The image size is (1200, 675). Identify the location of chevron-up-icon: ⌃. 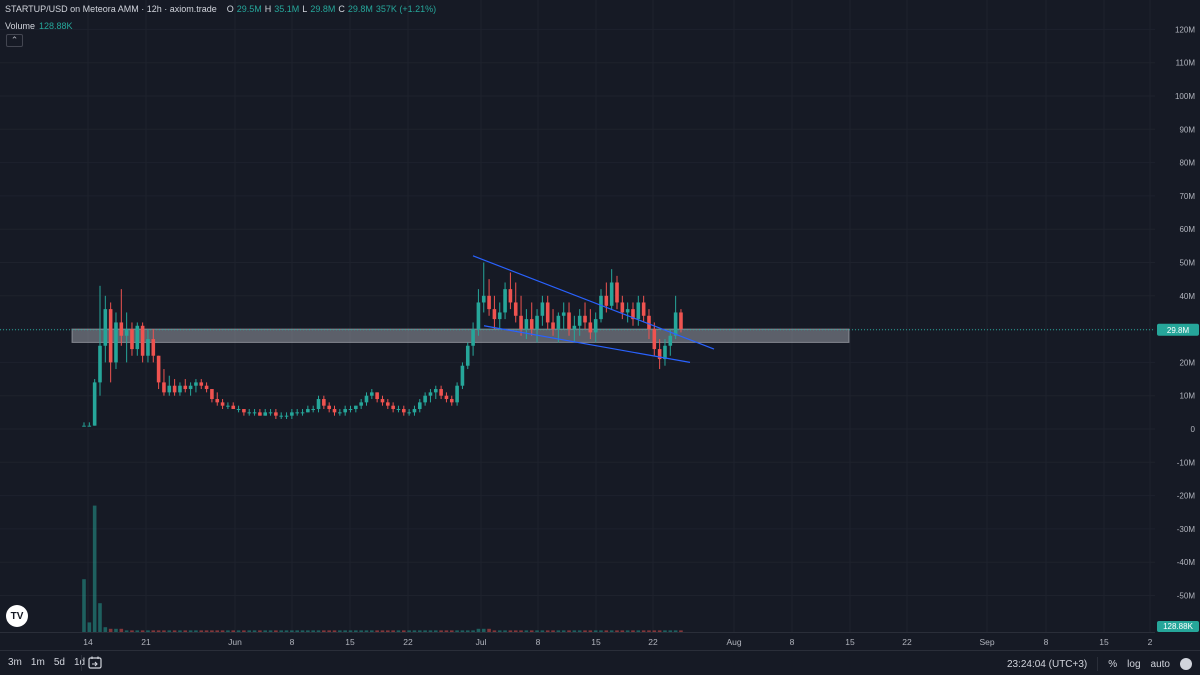
(14, 40).